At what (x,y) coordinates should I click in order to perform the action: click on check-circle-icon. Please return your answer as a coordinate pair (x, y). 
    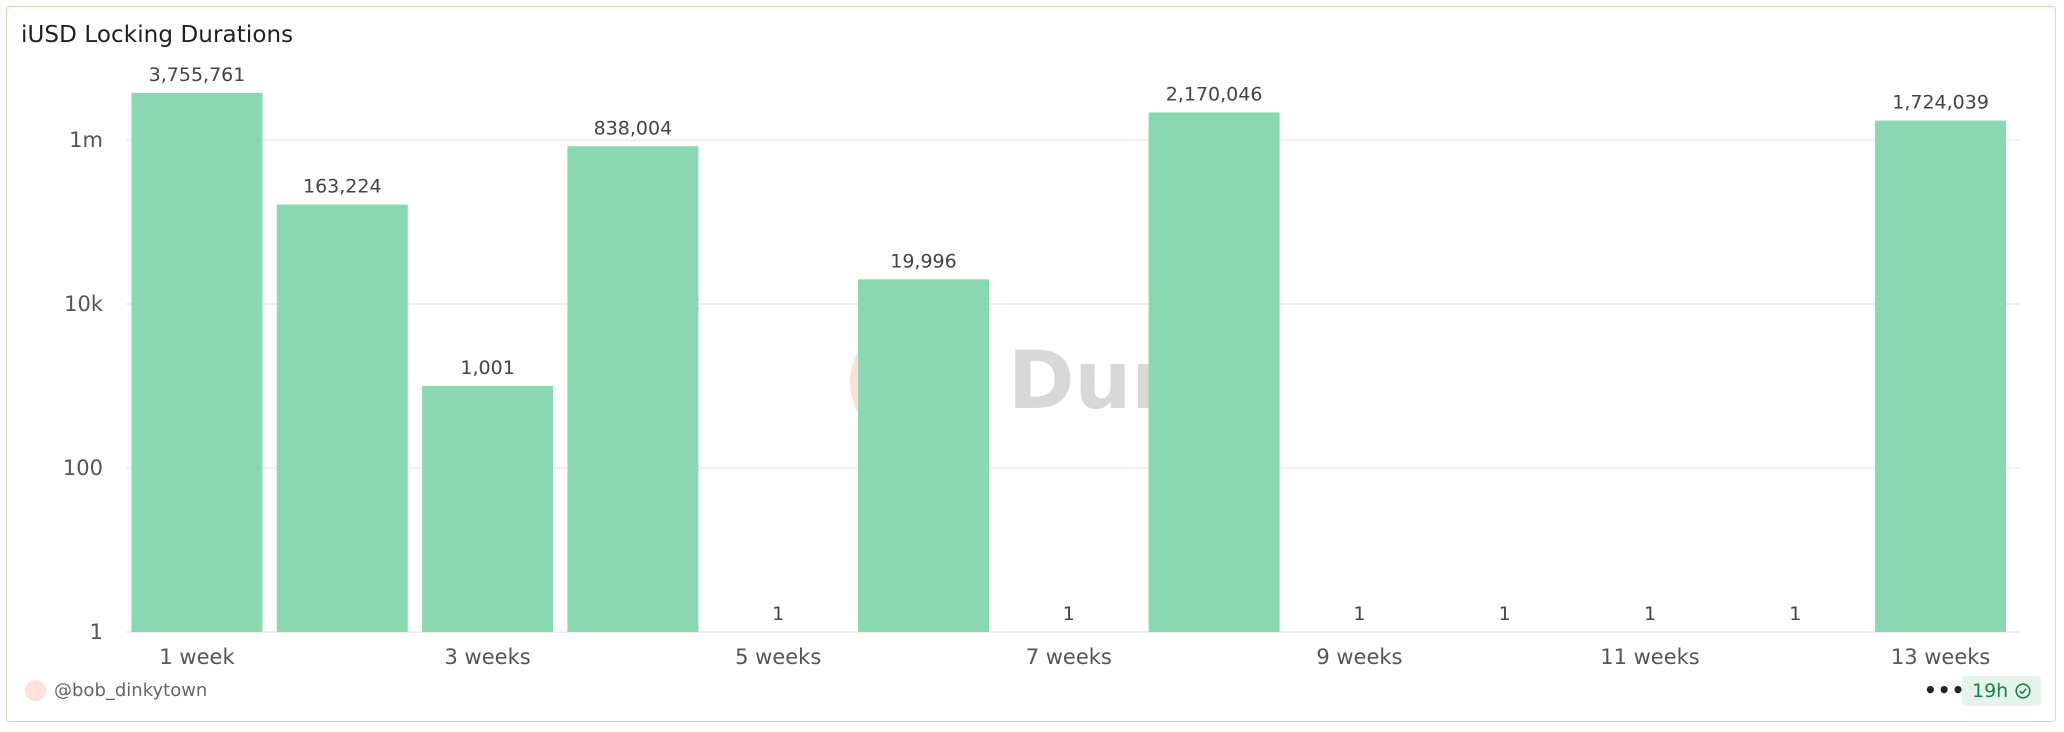
    Looking at the image, I should click on (2023, 691).